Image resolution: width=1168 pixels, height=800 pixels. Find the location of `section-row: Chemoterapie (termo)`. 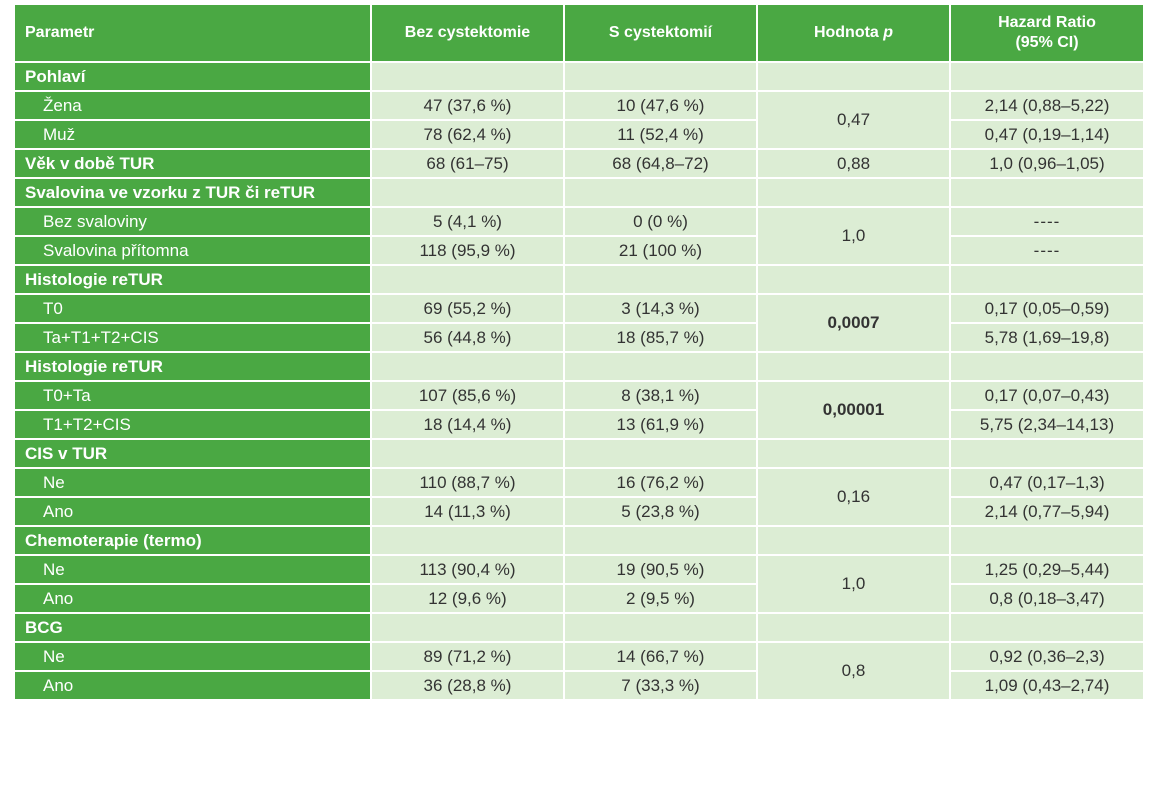

section-row: Chemoterapie (termo) is located at coordinates (579, 540).